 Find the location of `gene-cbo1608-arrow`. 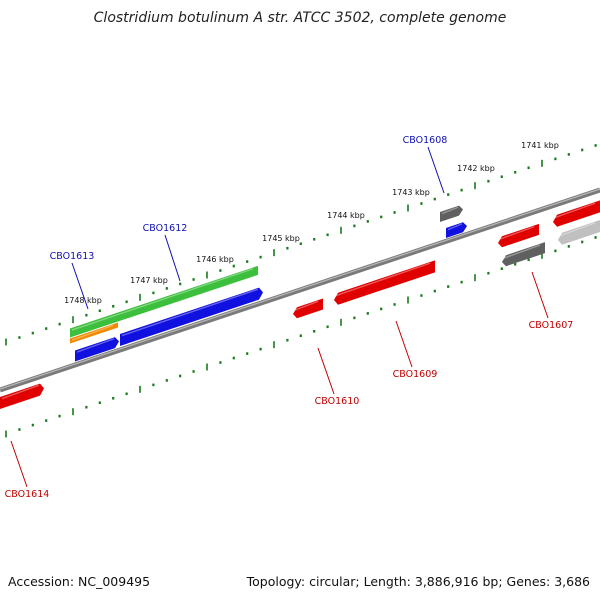

gene-cbo1608-arrow is located at coordinates (456, 230).